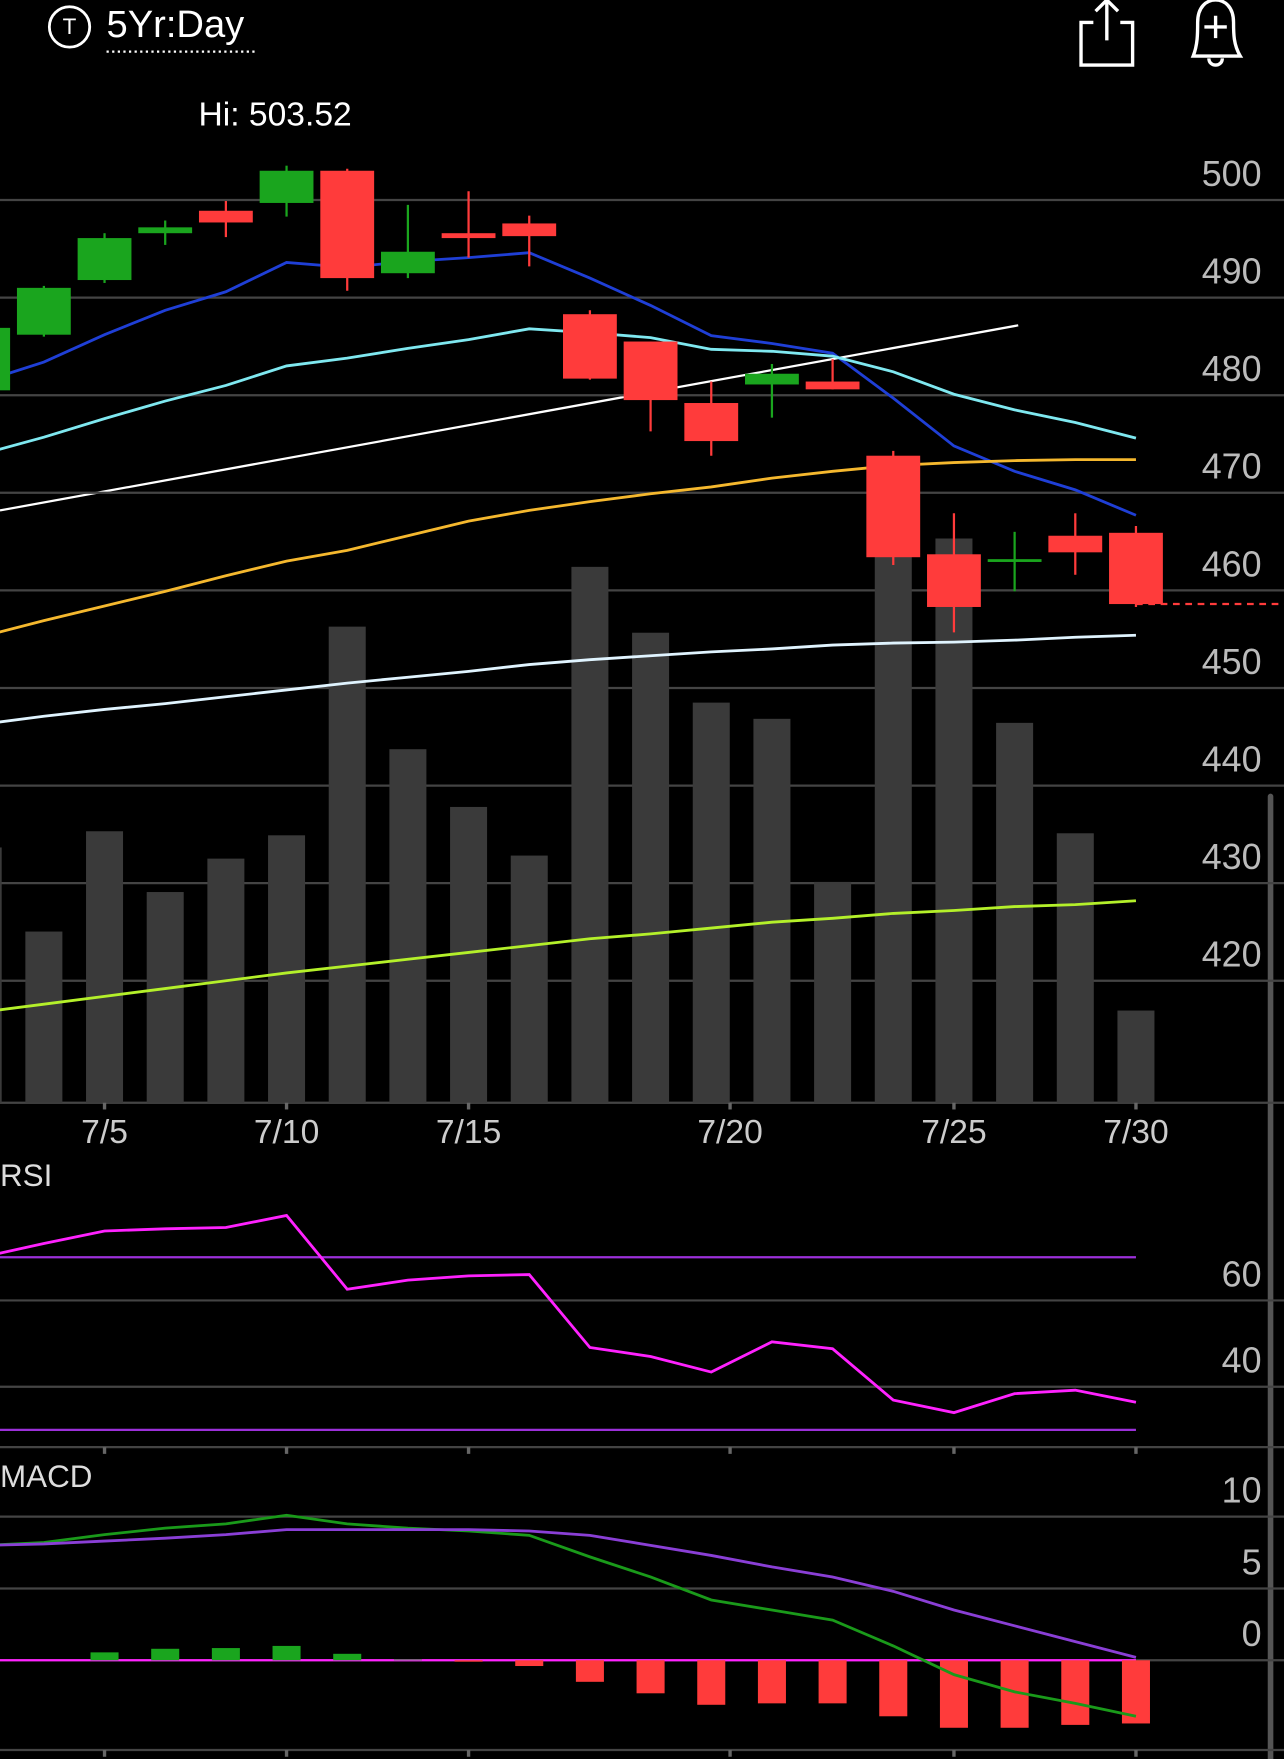 The width and height of the screenshot is (1284, 1759). I want to click on rsi-title: RSI, so click(26, 1175).